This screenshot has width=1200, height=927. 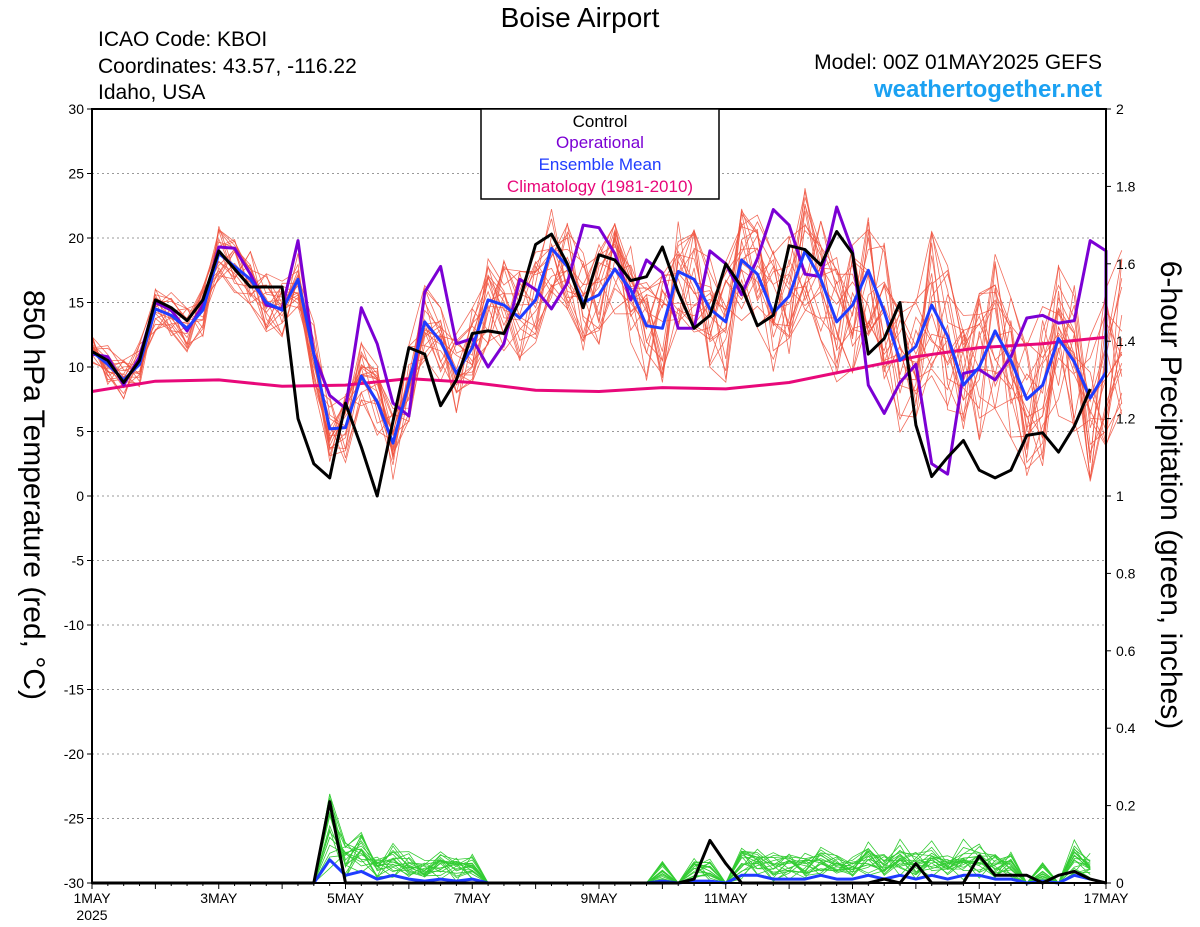 I want to click on tick-label: 3MAY, so click(x=219, y=898).